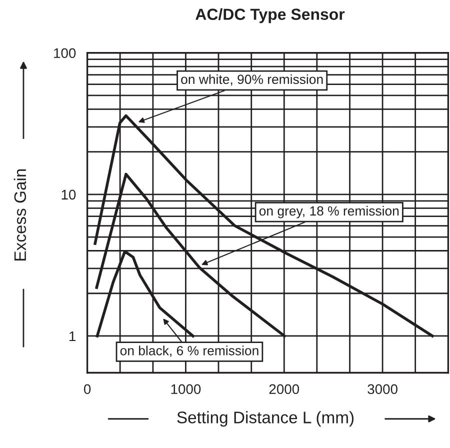 This screenshot has height=448, width=450. I want to click on annotation: on grey, 18 % remission, so click(329, 212).